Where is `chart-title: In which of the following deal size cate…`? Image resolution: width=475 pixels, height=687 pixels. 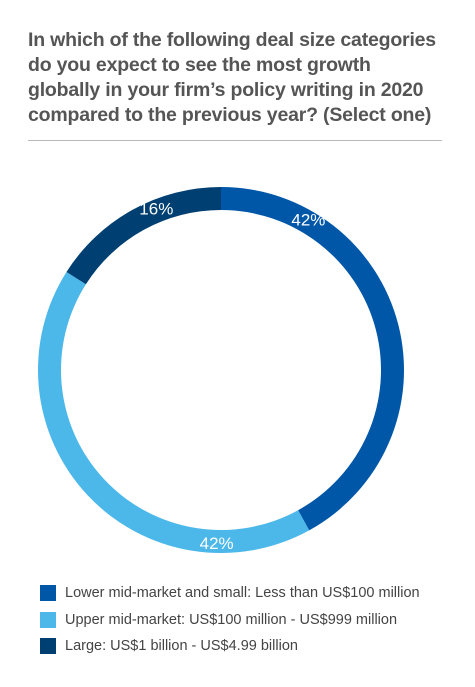
chart-title: In which of the following deal size cate… is located at coordinates (232, 77).